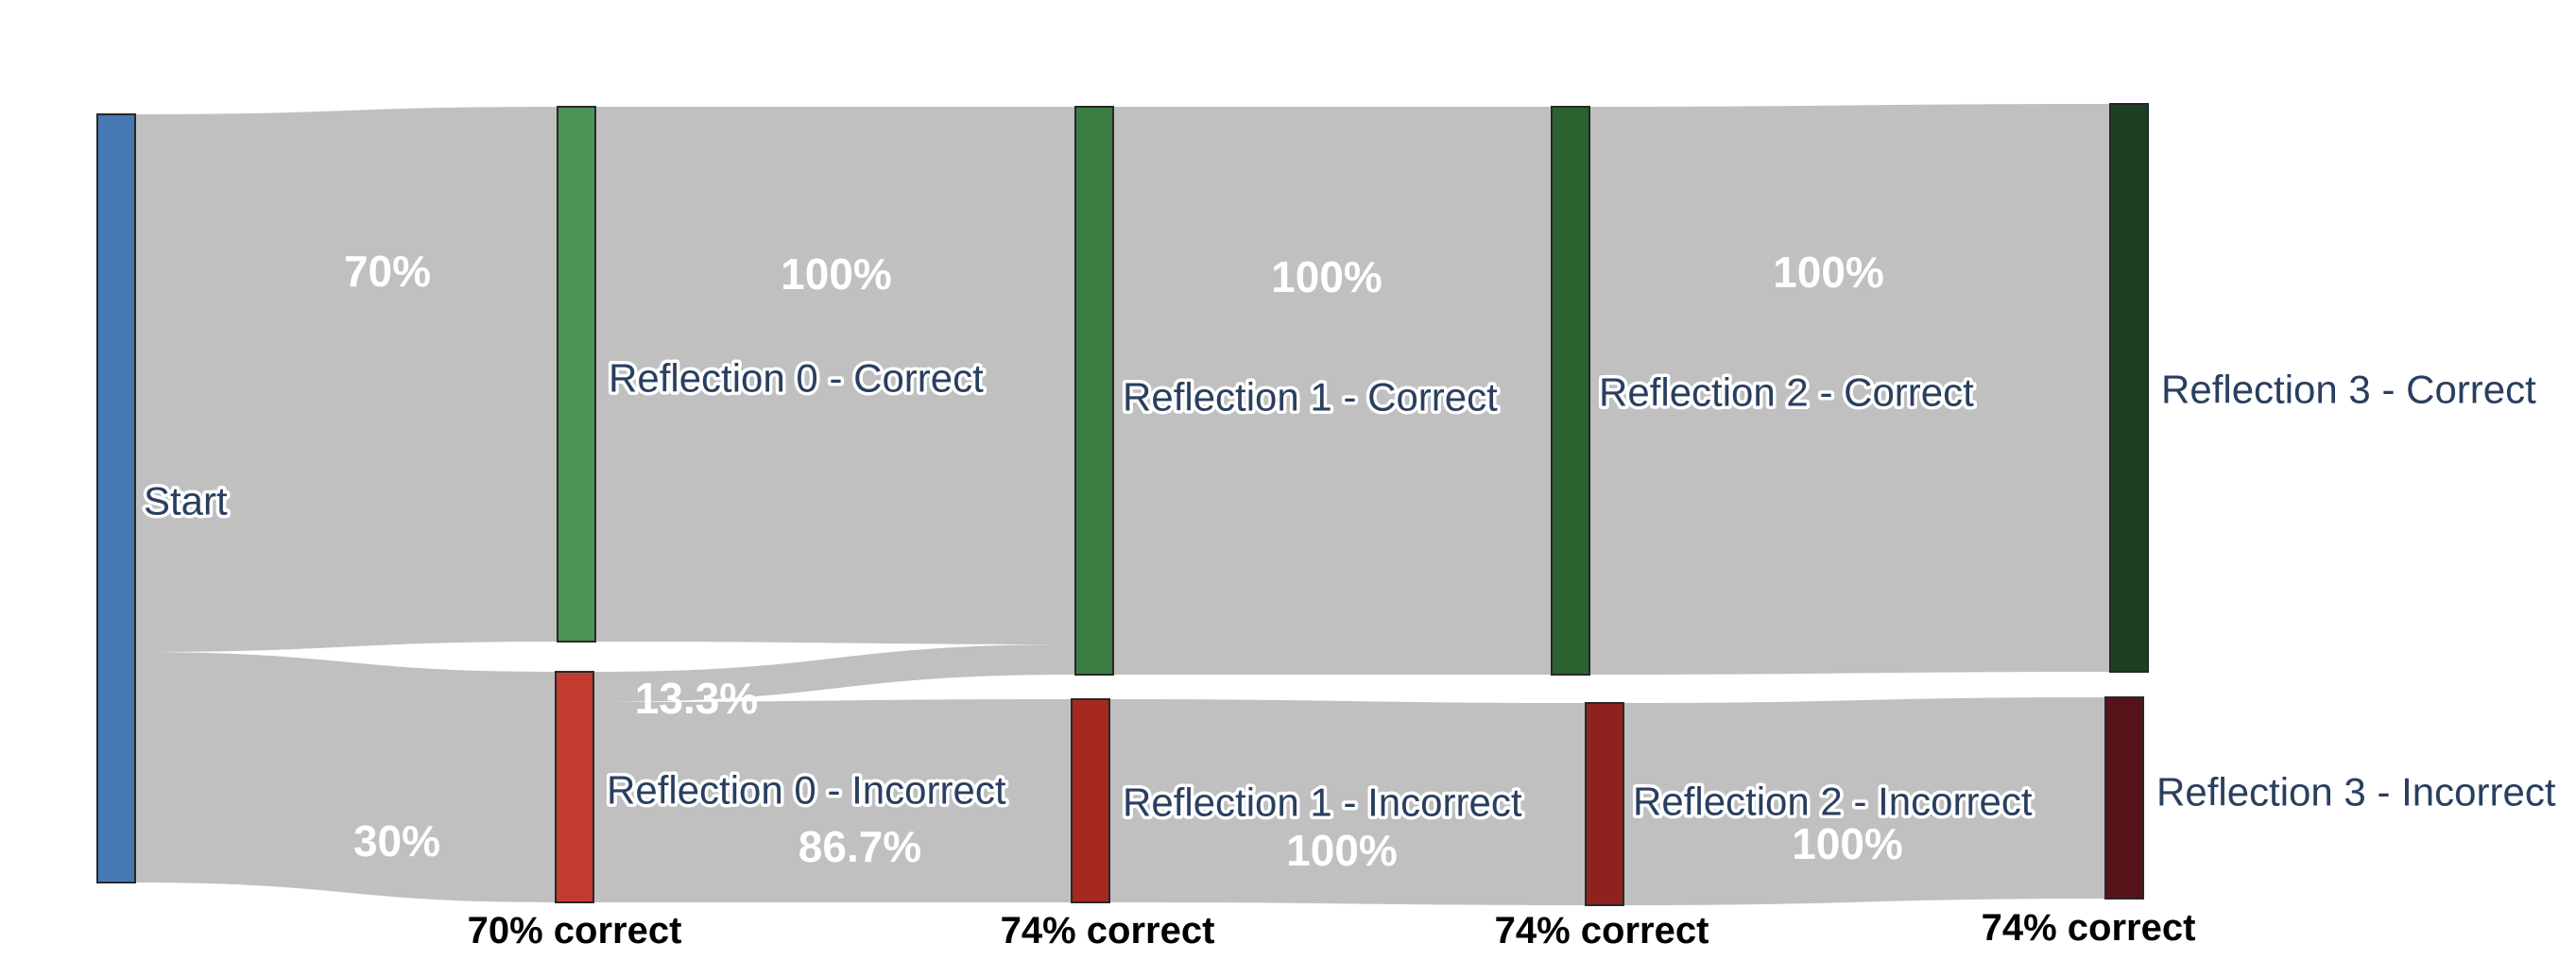 This screenshot has width=2576, height=977. Describe the element at coordinates (834, 673) in the screenshot. I see `flow-r0i-r1c` at that location.